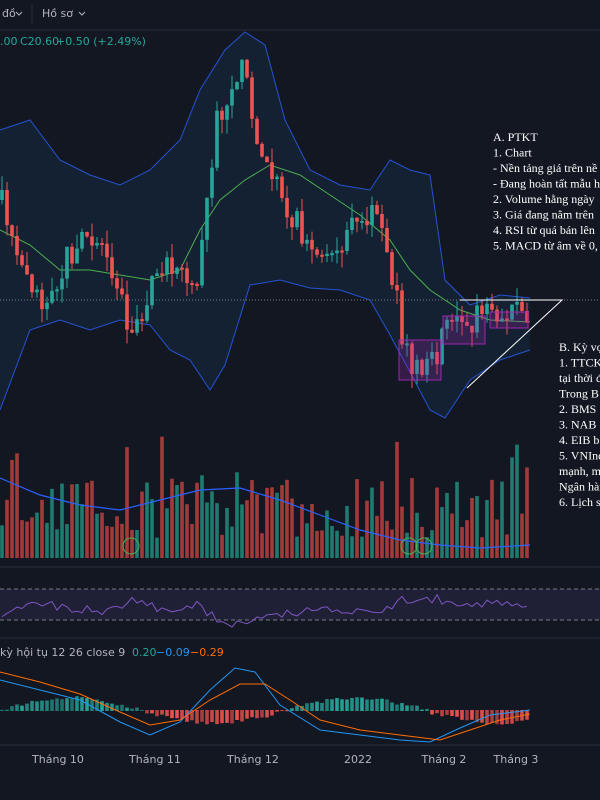 This screenshot has width=600, height=800. I want to click on rsi-band, so click(300, 604).